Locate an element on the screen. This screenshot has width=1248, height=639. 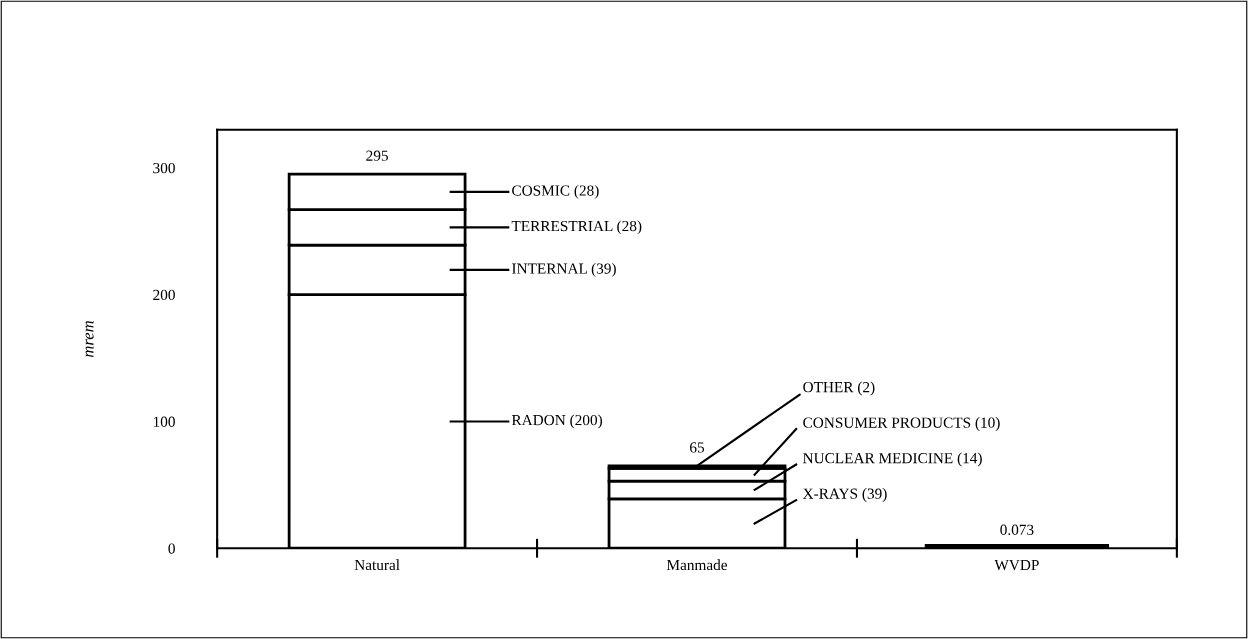
annotation: RADON (200) is located at coordinates (557, 421).